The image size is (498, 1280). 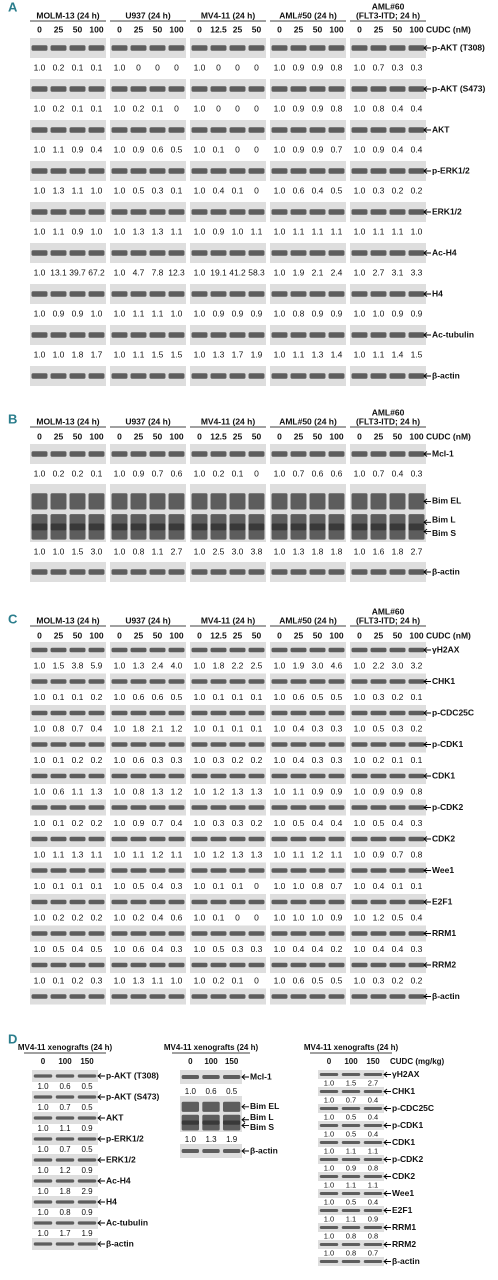 What do you see at coordinates (448, 436) in the screenshot?
I see `unit-label: CUDC (nM)` at bounding box center [448, 436].